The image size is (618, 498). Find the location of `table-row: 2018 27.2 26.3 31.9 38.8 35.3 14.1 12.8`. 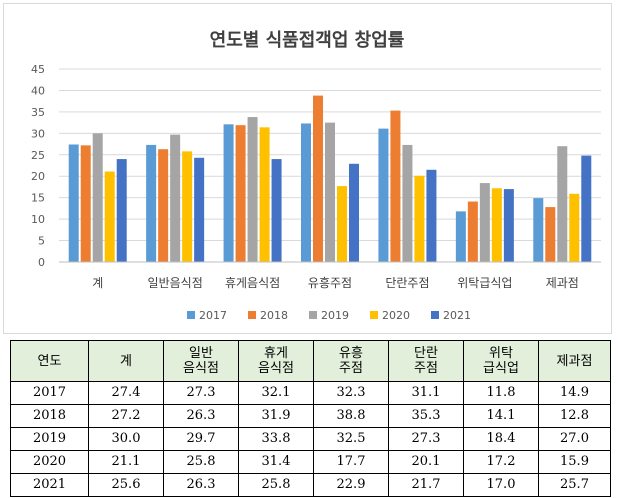

table-row: 2018 27.2 26.3 31.9 38.8 35.3 14.1 12.8 is located at coordinates (310, 416).